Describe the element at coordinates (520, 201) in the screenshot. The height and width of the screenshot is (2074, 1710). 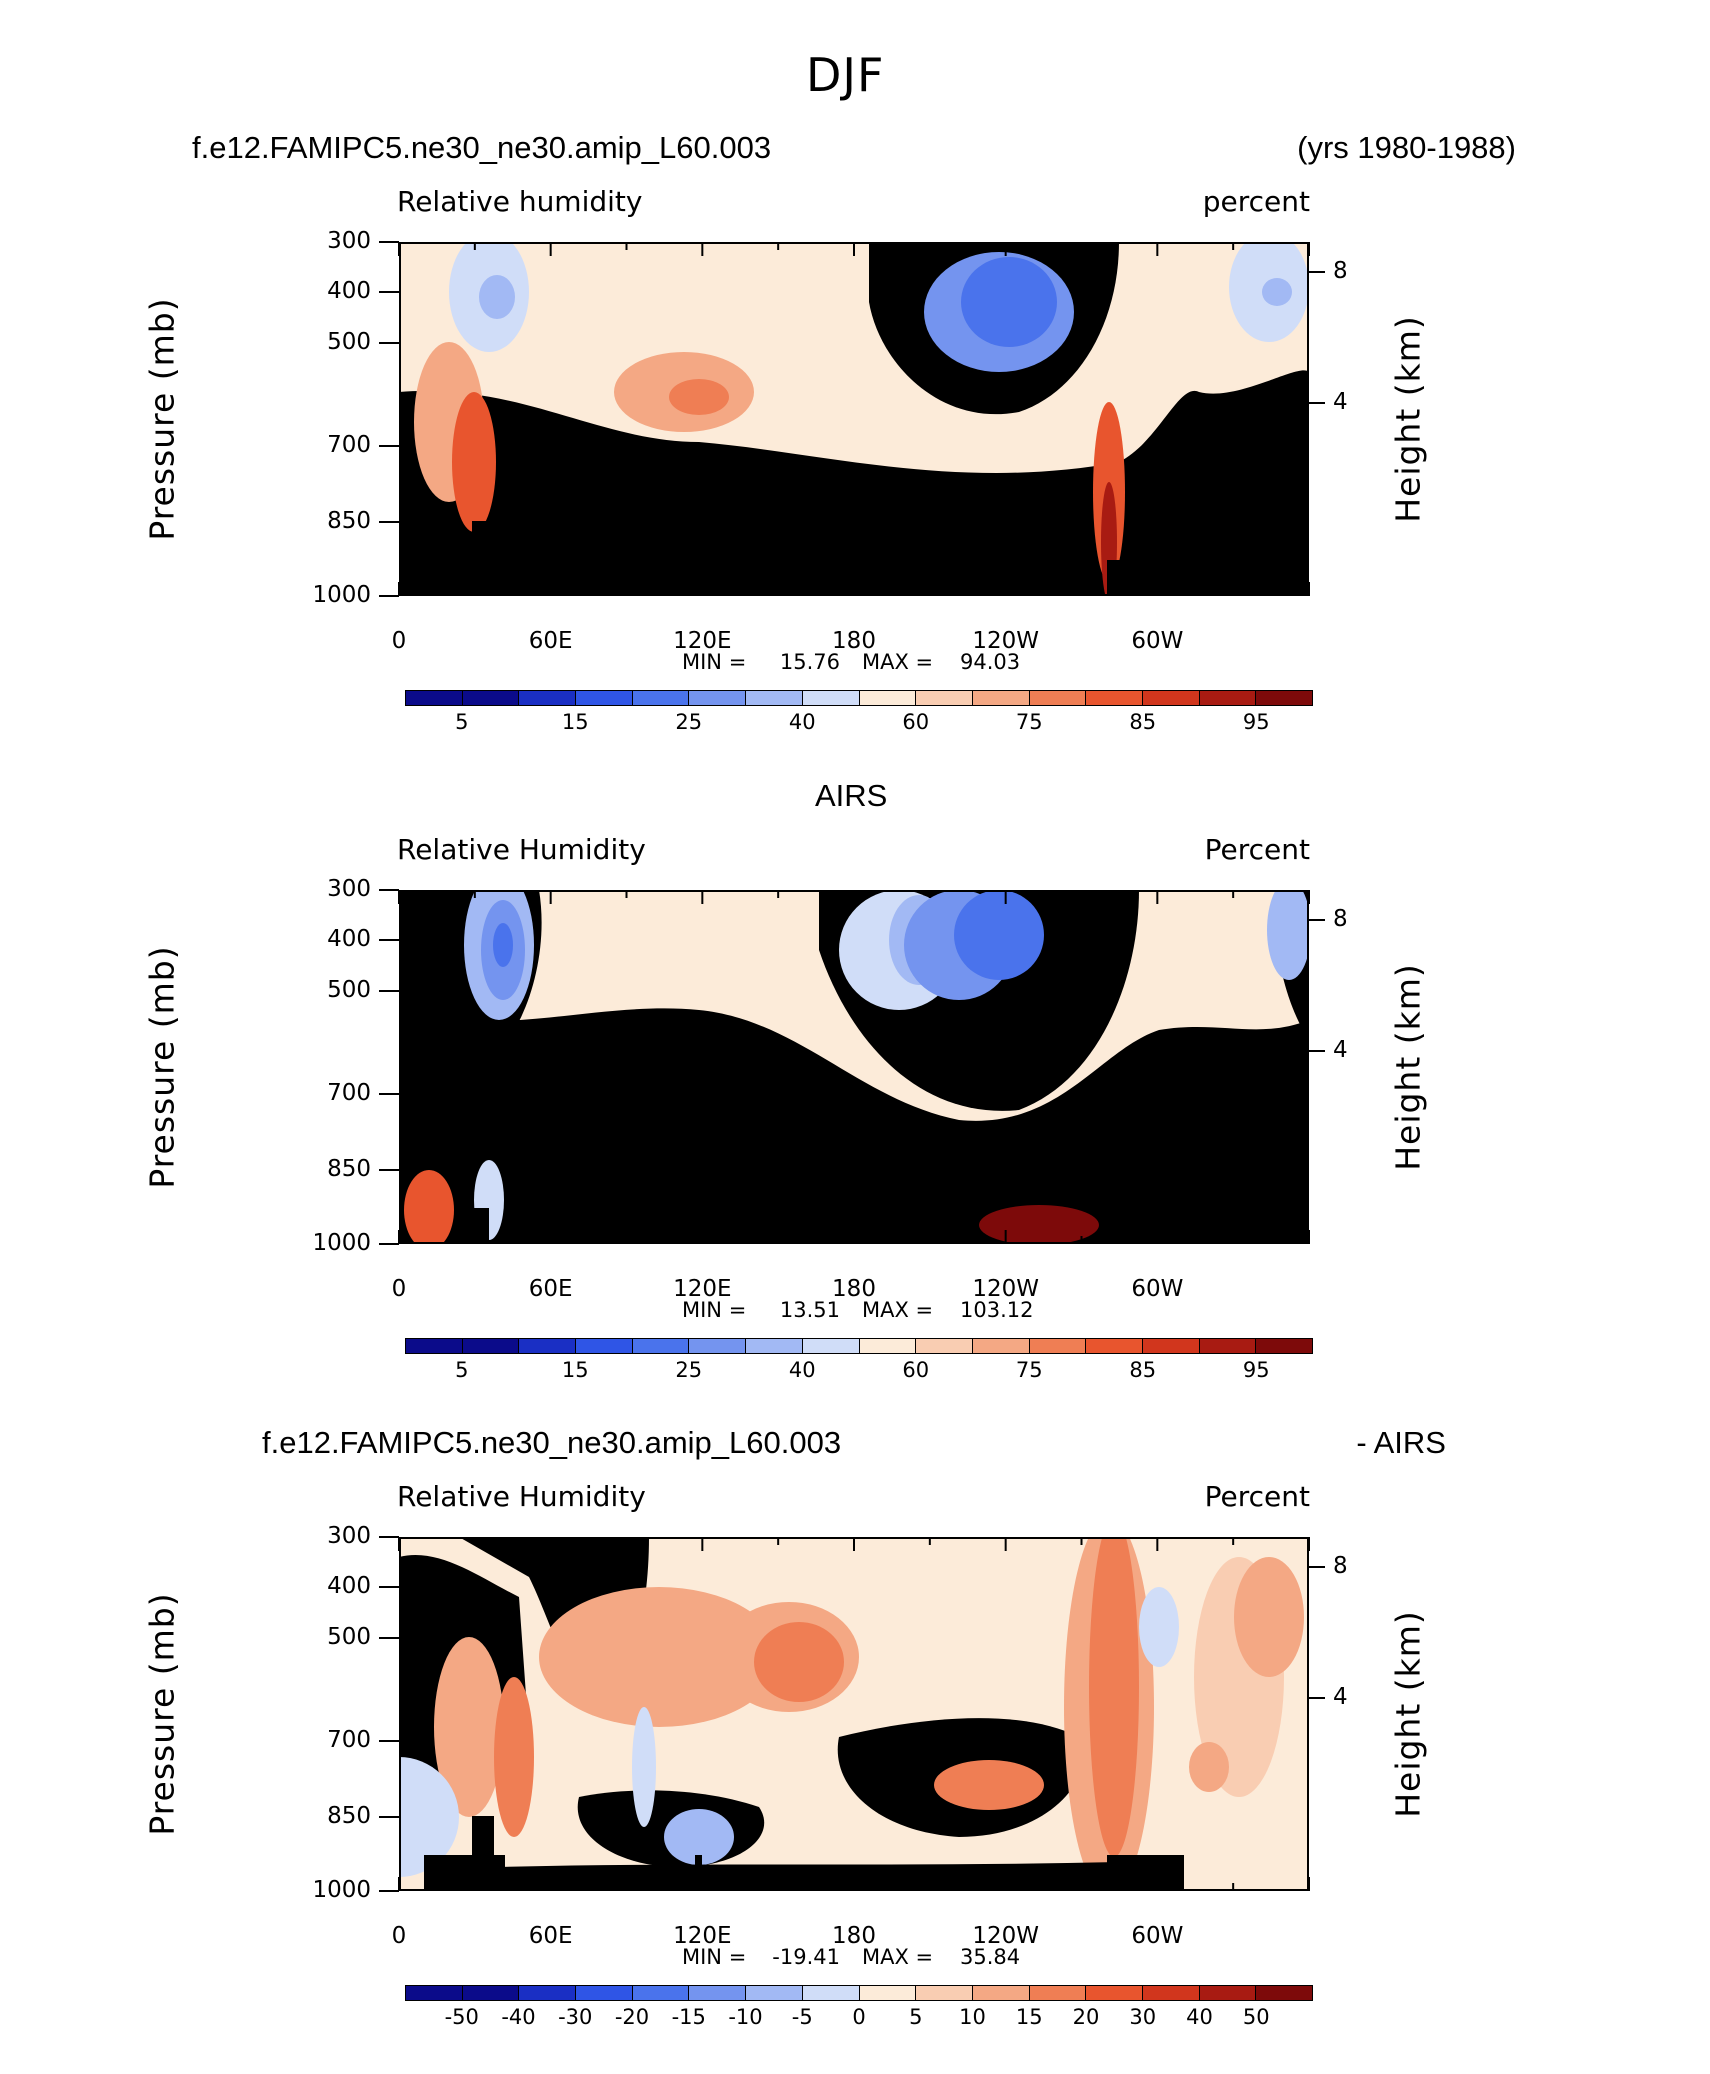
I see `variable-label: Relative humidity` at that location.